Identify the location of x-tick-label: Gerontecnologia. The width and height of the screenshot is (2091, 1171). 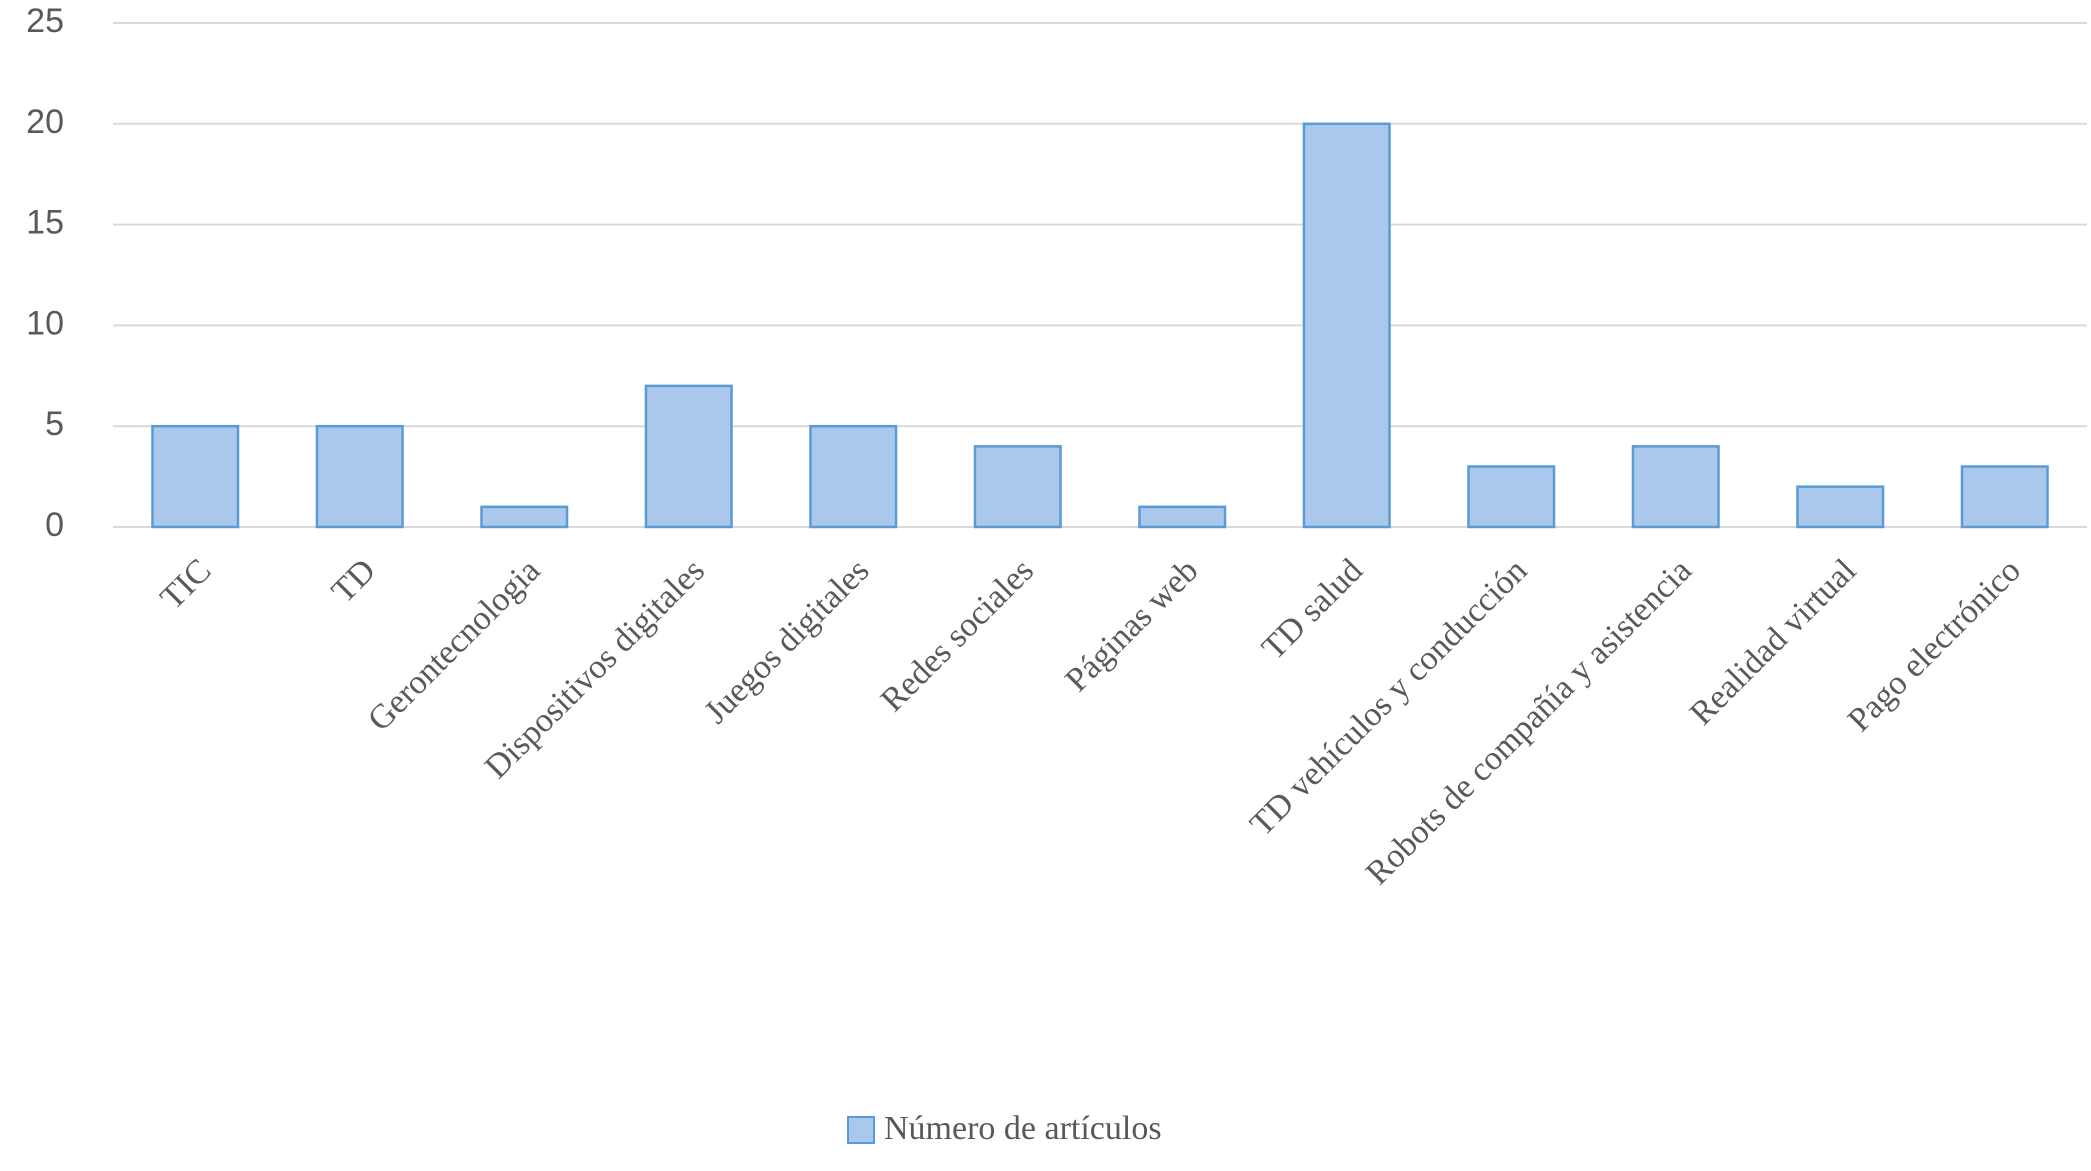
(454, 645).